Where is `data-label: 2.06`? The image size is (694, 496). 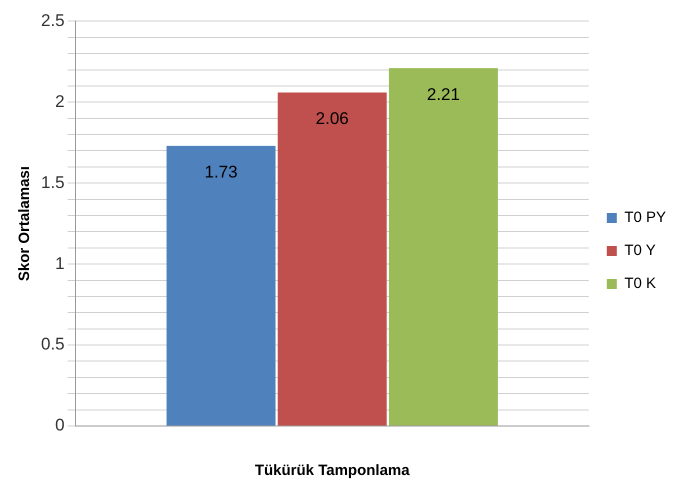 data-label: 2.06 is located at coordinates (332, 118).